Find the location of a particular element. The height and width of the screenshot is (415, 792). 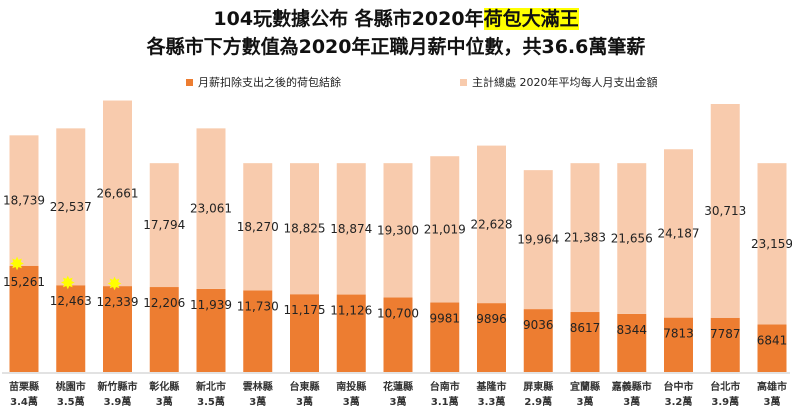

data-label-expense: 19,300 is located at coordinates (398, 230).